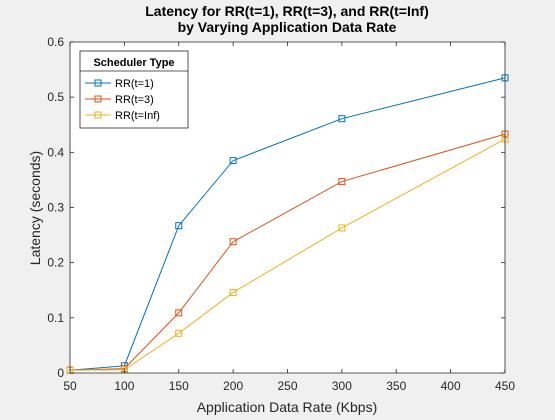 This screenshot has width=555, height=420. What do you see at coordinates (60, 373) in the screenshot?
I see `y-tick-label: 0` at bounding box center [60, 373].